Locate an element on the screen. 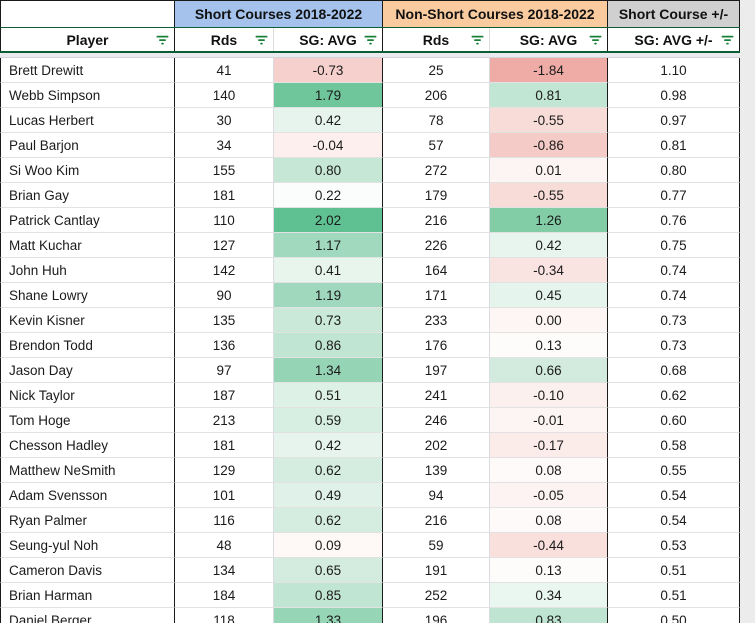  player-name-cell: Brian Harman is located at coordinates (87, 595).